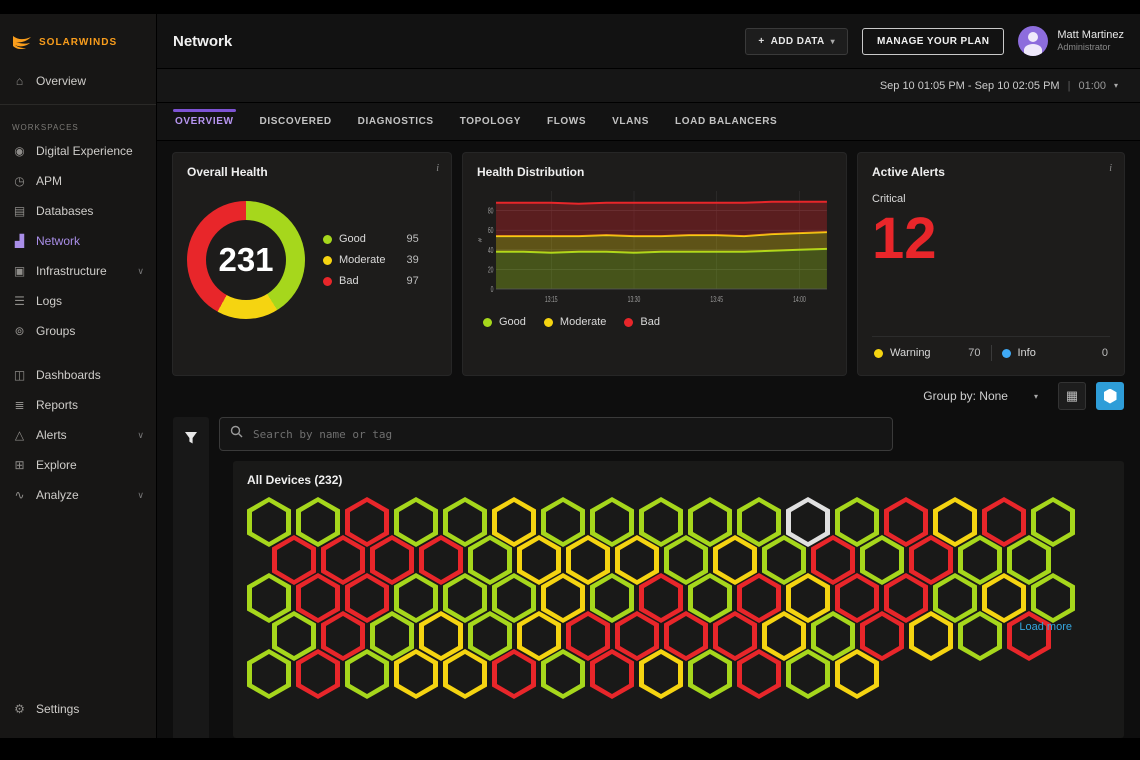 This screenshot has height=760, width=1140. What do you see at coordinates (65, 211) in the screenshot?
I see `sidebar-item-label: Databases` at bounding box center [65, 211].